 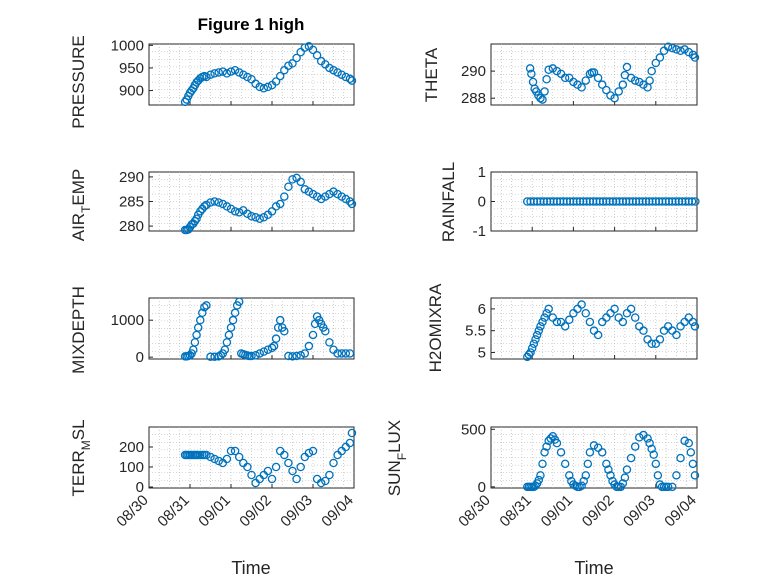 I want to click on ylabel-rainfall: RAINFALL, so click(x=448, y=202).